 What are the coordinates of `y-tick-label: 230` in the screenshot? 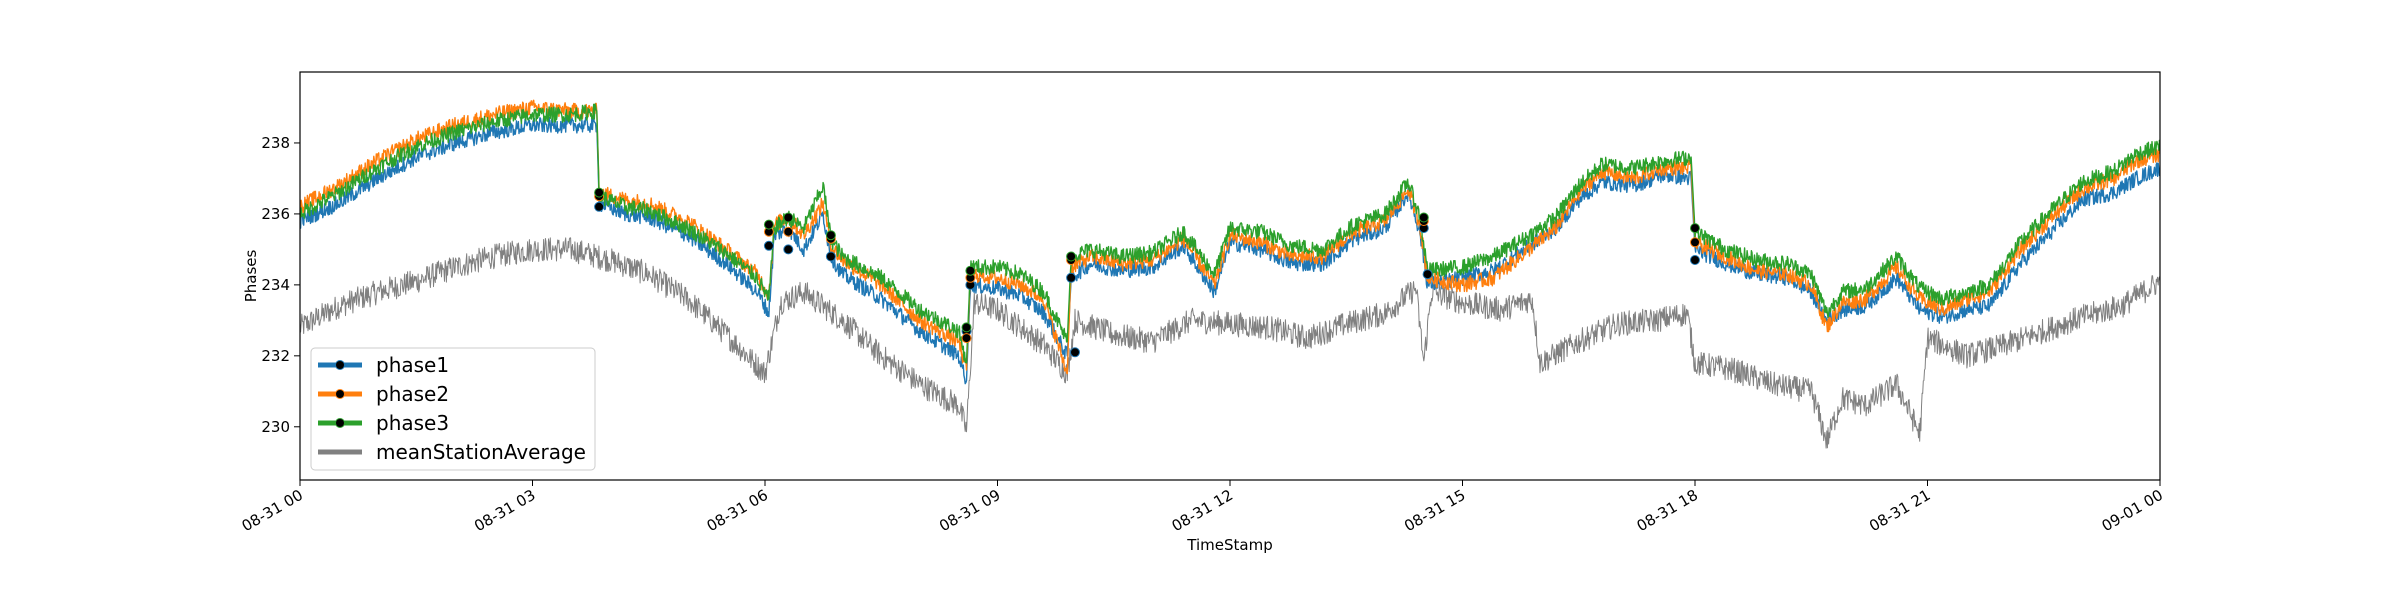 It's located at (275, 427).